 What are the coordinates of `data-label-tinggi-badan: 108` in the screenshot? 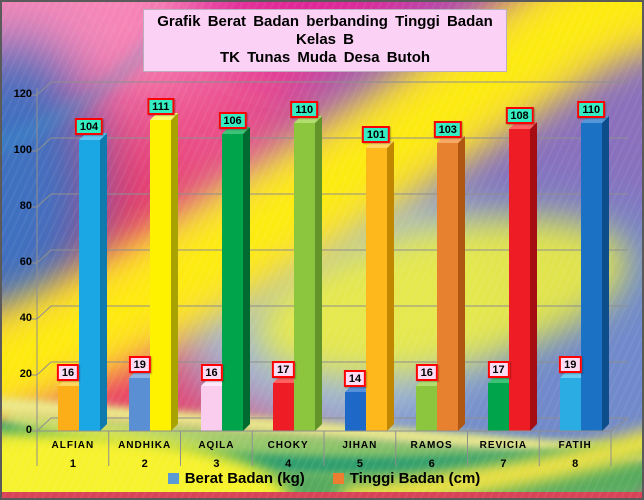 It's located at (519, 115).